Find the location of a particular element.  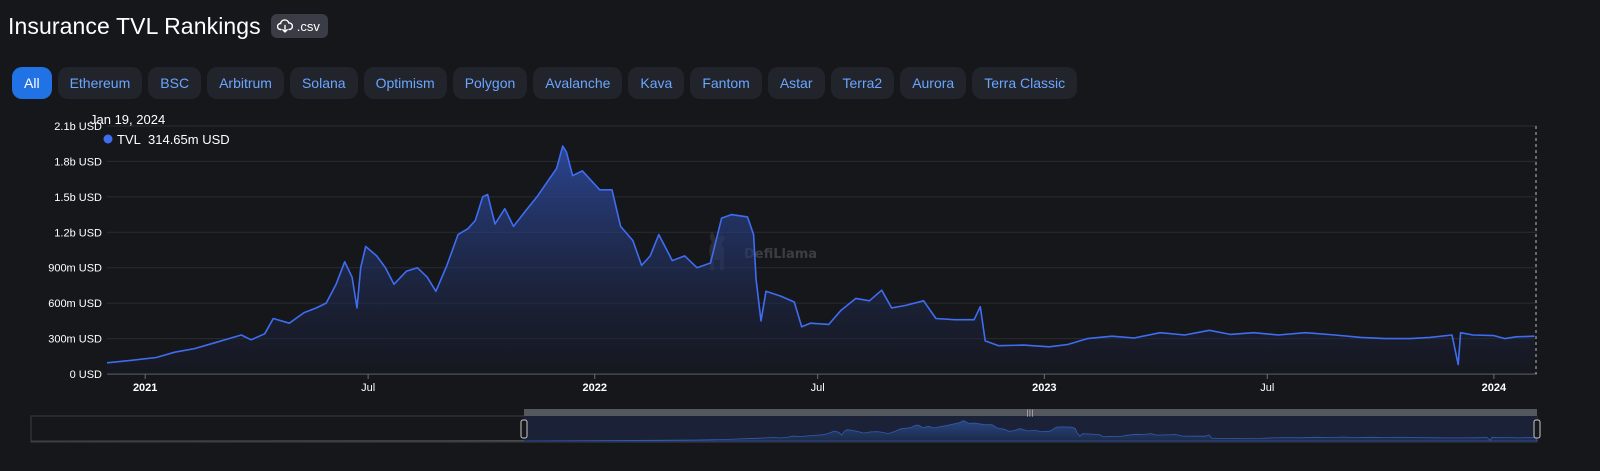

y-tick-label: 900m USD is located at coordinates (75, 269).